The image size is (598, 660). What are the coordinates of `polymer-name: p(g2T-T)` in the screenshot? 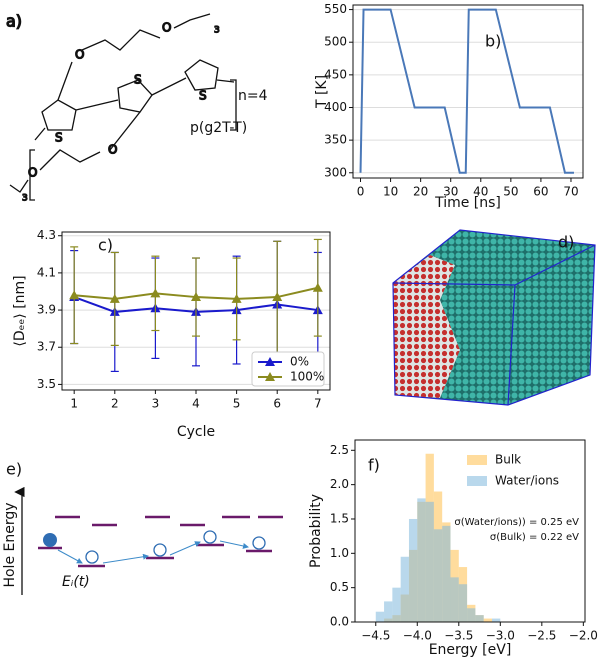 It's located at (218, 128).